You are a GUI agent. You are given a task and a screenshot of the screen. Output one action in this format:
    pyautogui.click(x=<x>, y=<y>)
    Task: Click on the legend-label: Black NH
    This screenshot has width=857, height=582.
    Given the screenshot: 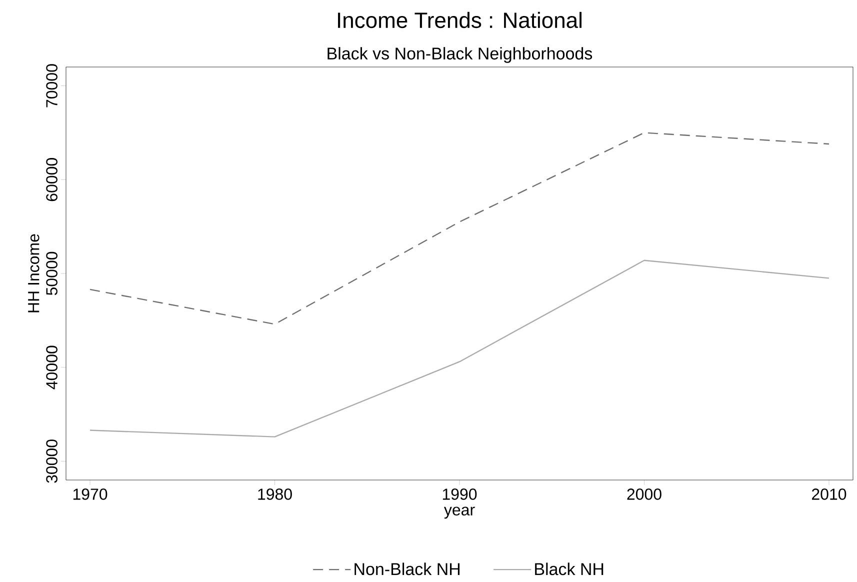 What is the action you would take?
    pyautogui.click(x=569, y=569)
    